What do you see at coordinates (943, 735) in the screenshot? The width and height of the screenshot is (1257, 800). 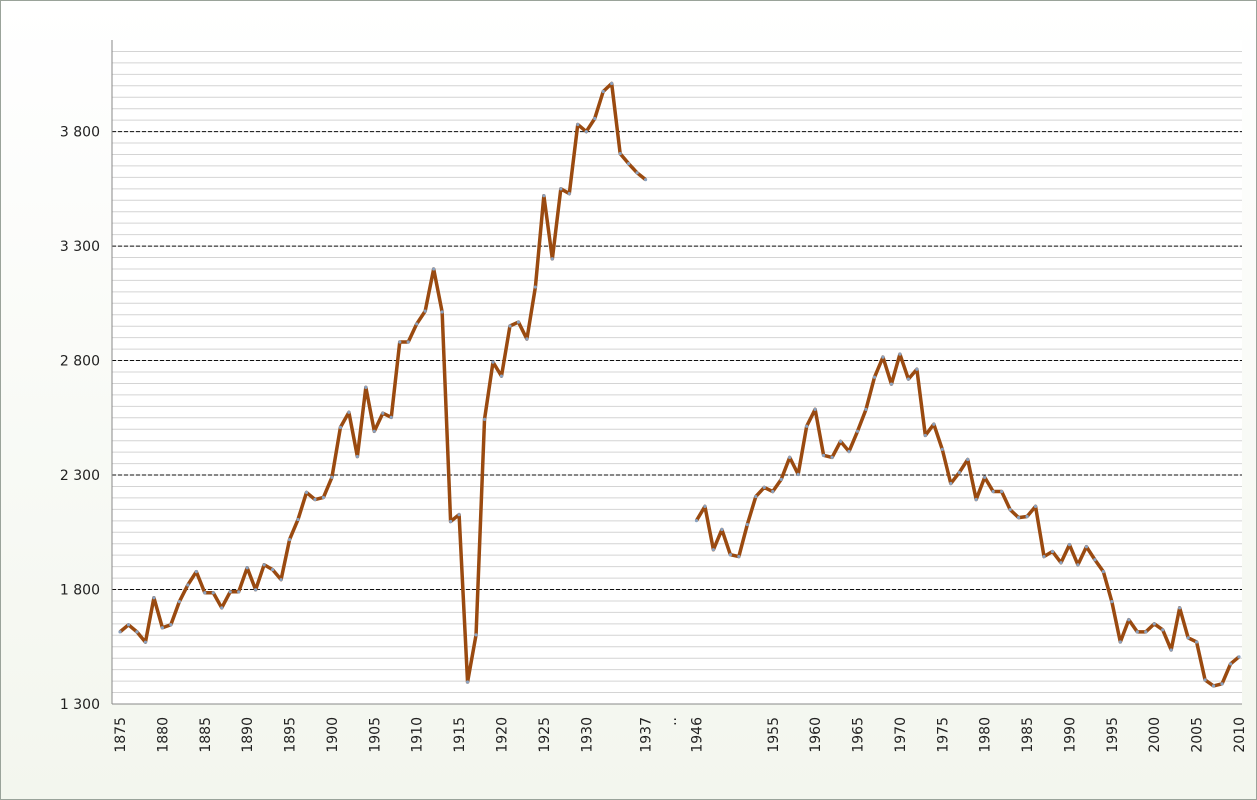 I see `x-tick-label: 1975` at bounding box center [943, 735].